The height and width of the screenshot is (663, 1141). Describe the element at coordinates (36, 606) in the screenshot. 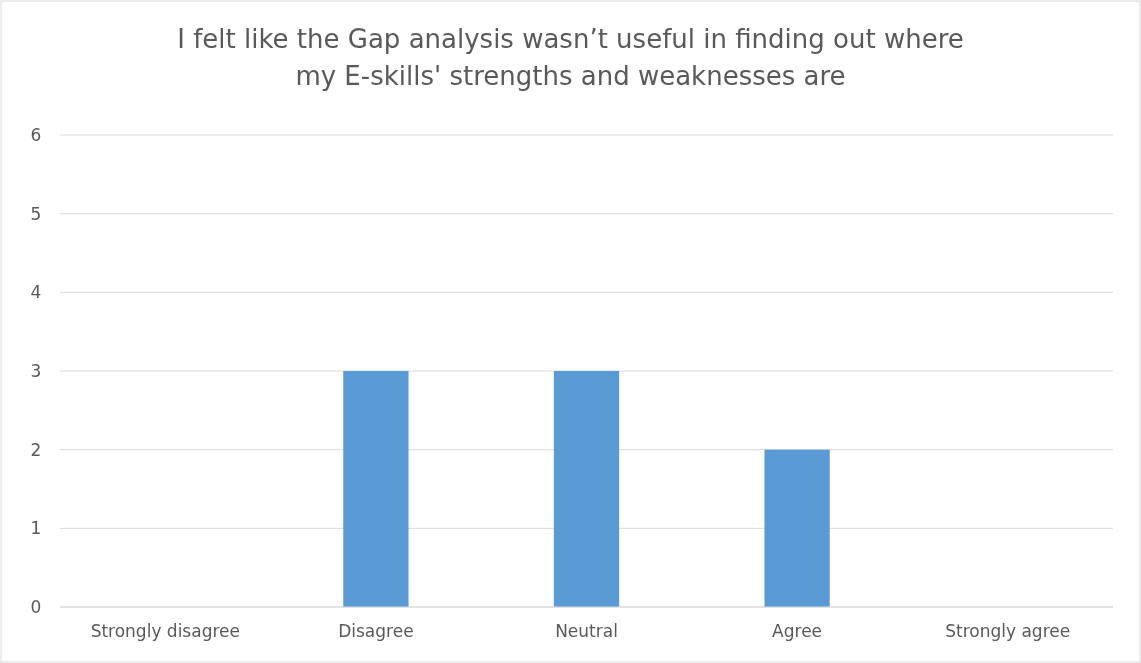

I see `y-tick-label: 0` at that location.